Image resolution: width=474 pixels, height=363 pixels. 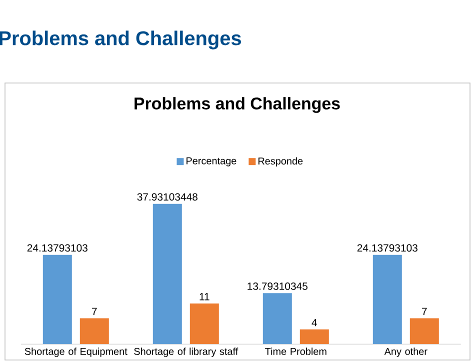 I want to click on chart-title: Problems and Challenges, so click(x=237, y=105).